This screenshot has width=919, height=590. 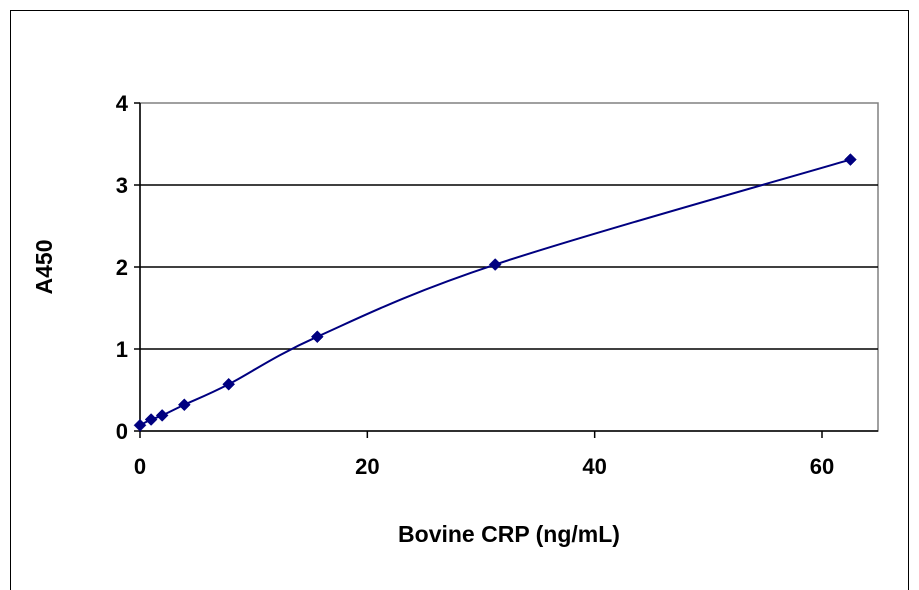 What do you see at coordinates (484, 466) in the screenshot?
I see `x-tick-labels: 0 20 40 60` at bounding box center [484, 466].